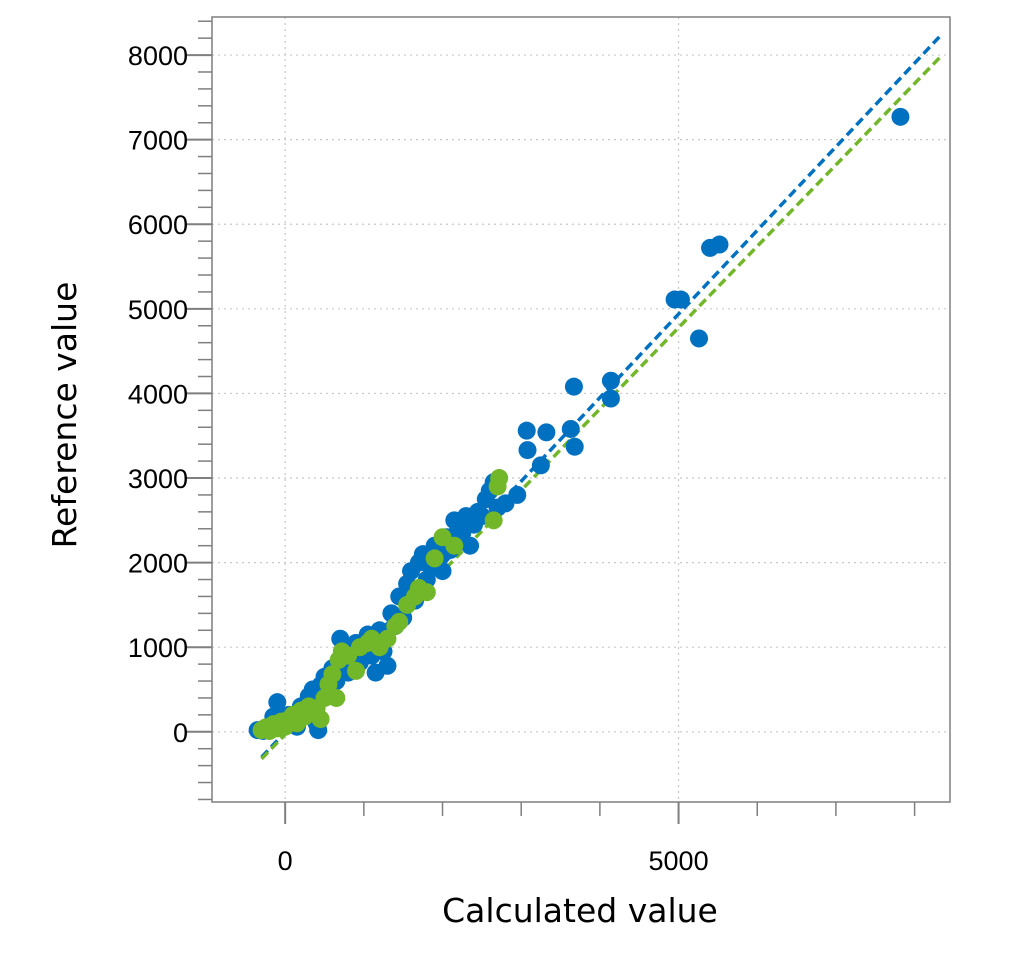 This screenshot has width=1024, height=960. I want to click on y-tick-label: 2000, so click(158, 564).